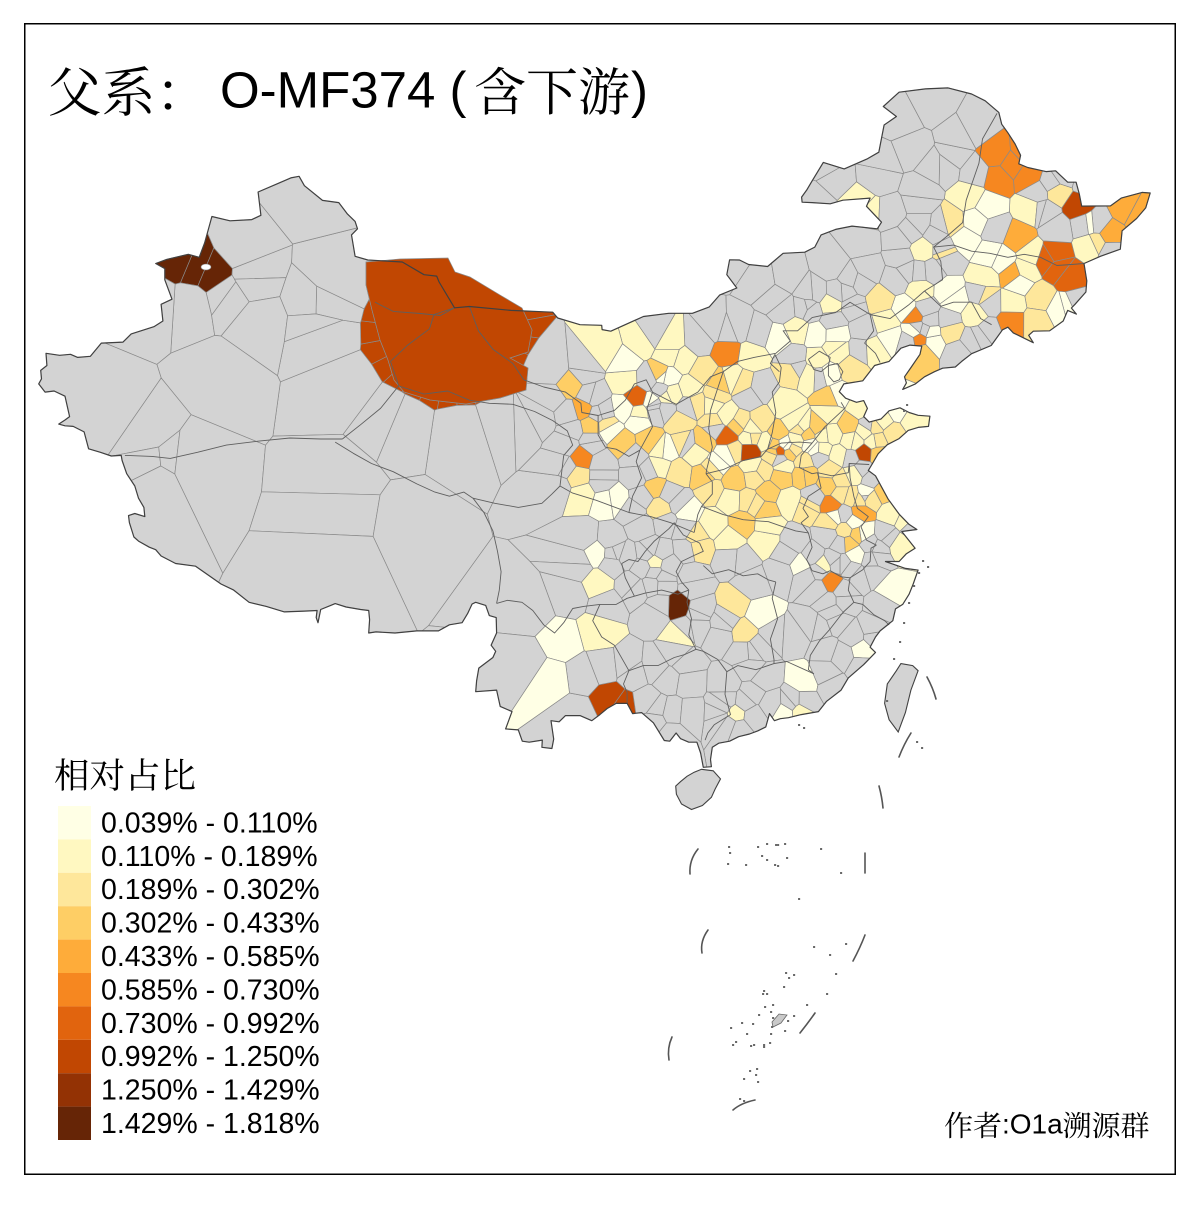 The width and height of the screenshot is (1200, 1205). Describe the element at coordinates (209, 857) in the screenshot. I see `svg-text: 0.110% - 0.189%` at that location.